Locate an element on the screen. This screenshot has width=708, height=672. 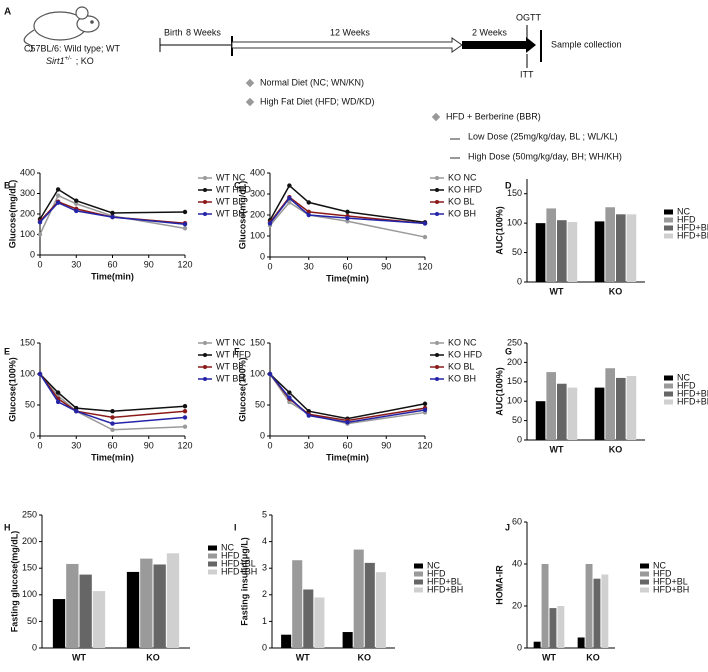
itt-label: ITT is located at coordinates (527, 74).